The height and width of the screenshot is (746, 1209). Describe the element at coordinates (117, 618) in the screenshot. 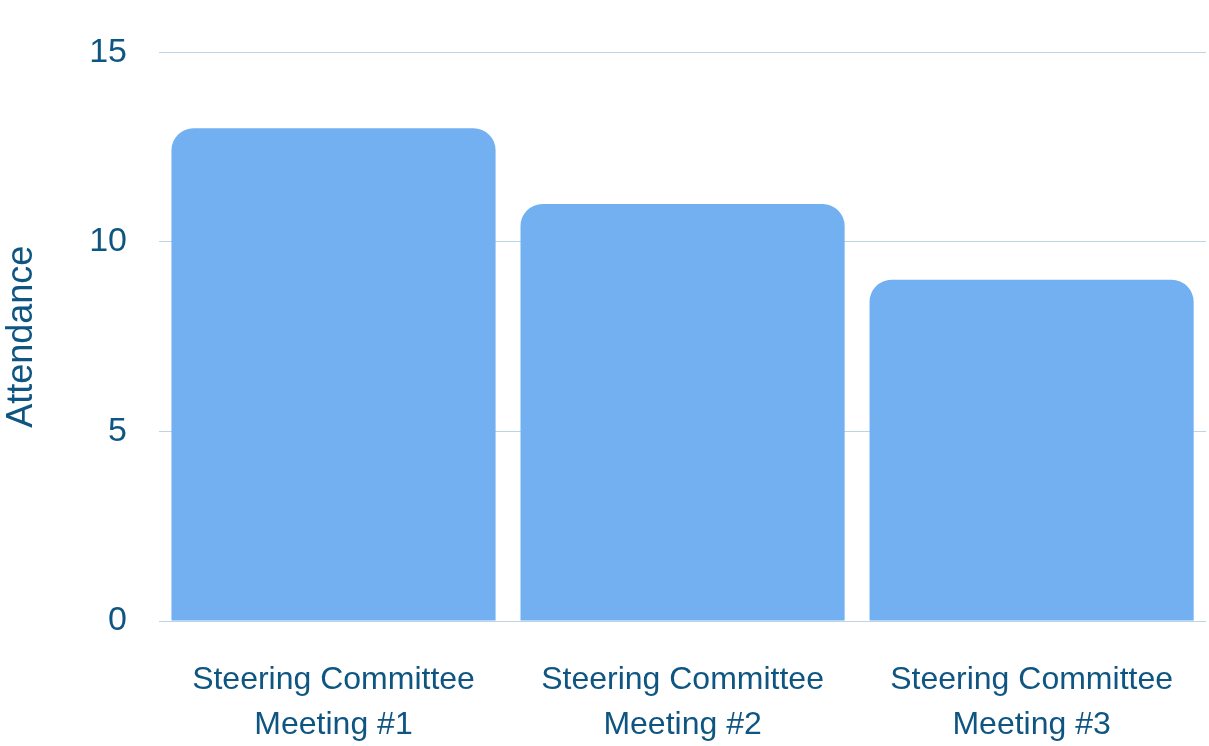

I see `y-tick-label: 0` at that location.